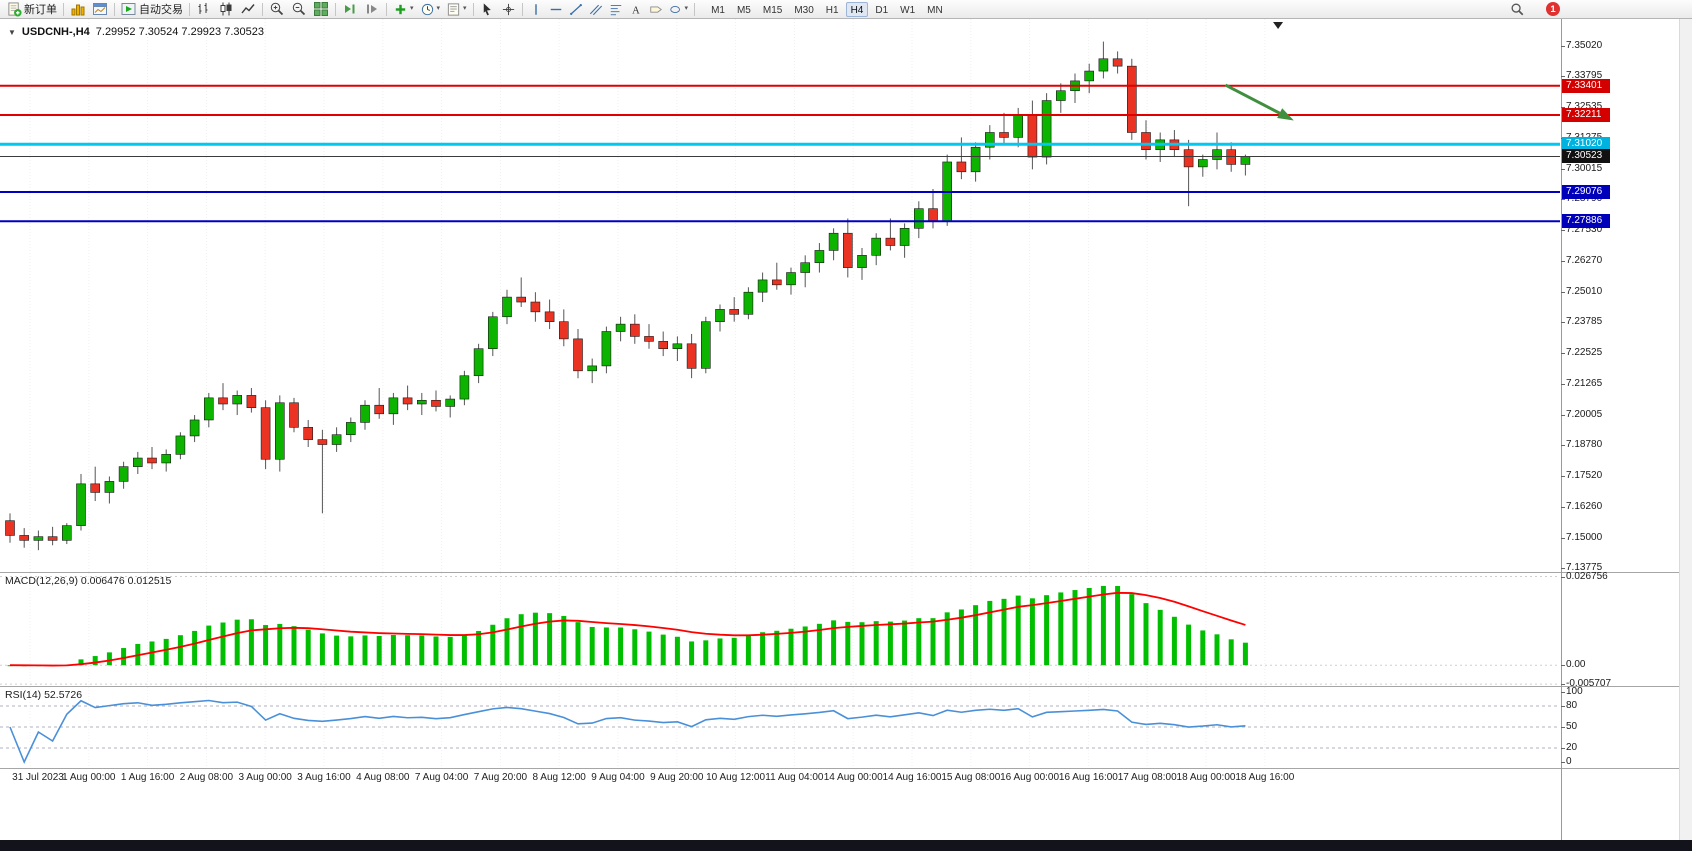  What do you see at coordinates (100, 9) in the screenshot?
I see `profiles-button` at bounding box center [100, 9].